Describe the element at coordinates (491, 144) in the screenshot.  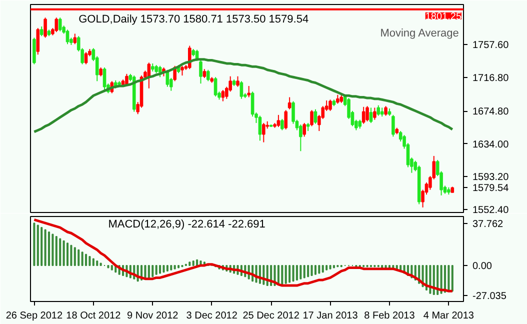
I see `y-tick-label: 1634.00` at that location.